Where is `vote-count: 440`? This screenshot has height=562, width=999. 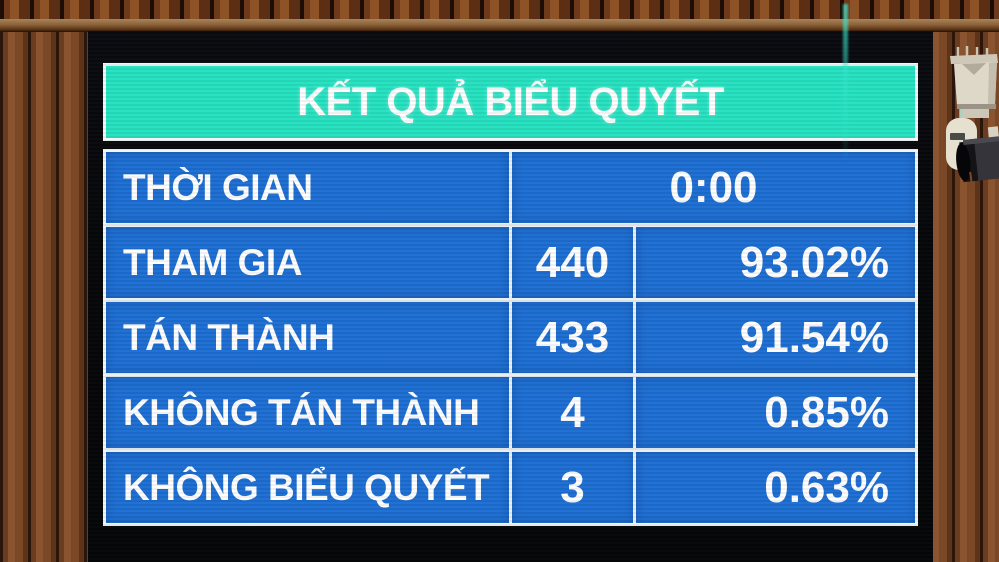 vote-count: 440 is located at coordinates (572, 262).